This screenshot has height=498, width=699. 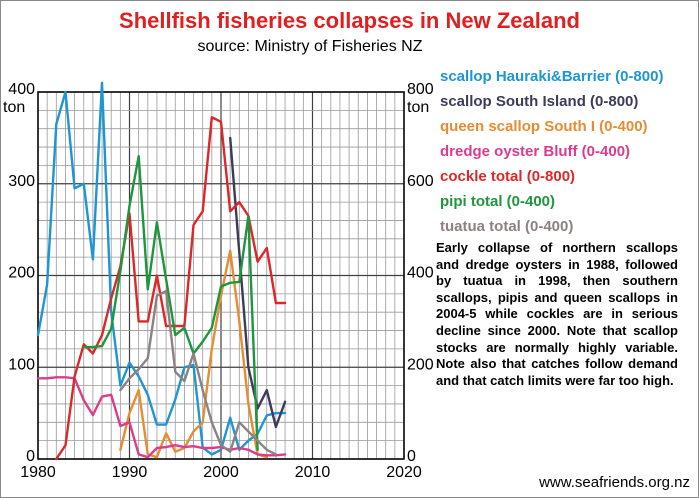 What do you see at coordinates (21, 89) in the screenshot?
I see `left-tick-label: 400` at bounding box center [21, 89].